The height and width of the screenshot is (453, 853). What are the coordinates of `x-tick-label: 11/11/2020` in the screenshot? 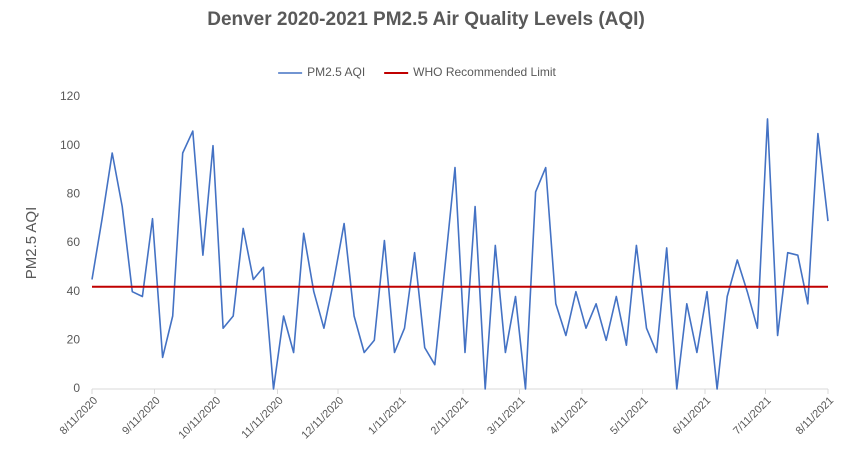 It's located at (262, 418).